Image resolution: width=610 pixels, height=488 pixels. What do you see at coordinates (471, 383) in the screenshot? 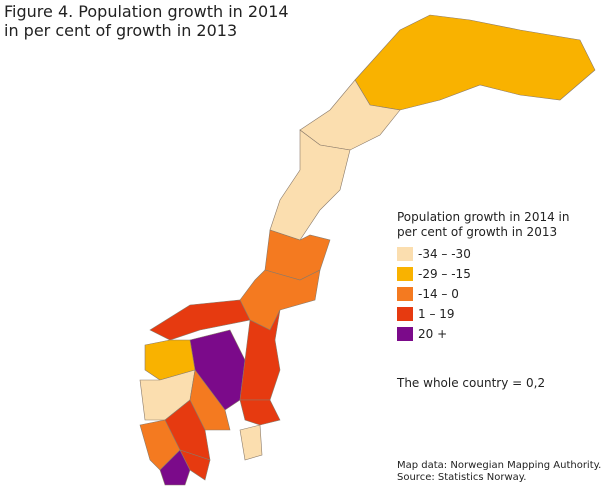
I see `note: The whole country = 0,2` at bounding box center [471, 383].